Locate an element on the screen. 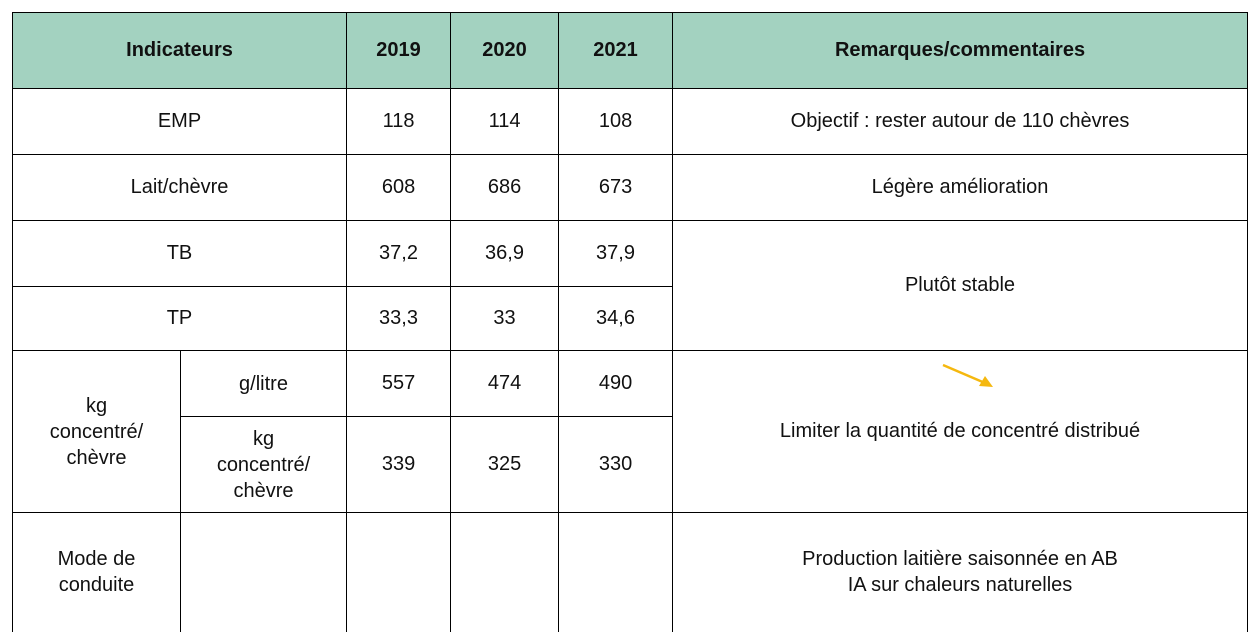 The height and width of the screenshot is (632, 1259). header-cell: Remarques/commentaires is located at coordinates (960, 50).